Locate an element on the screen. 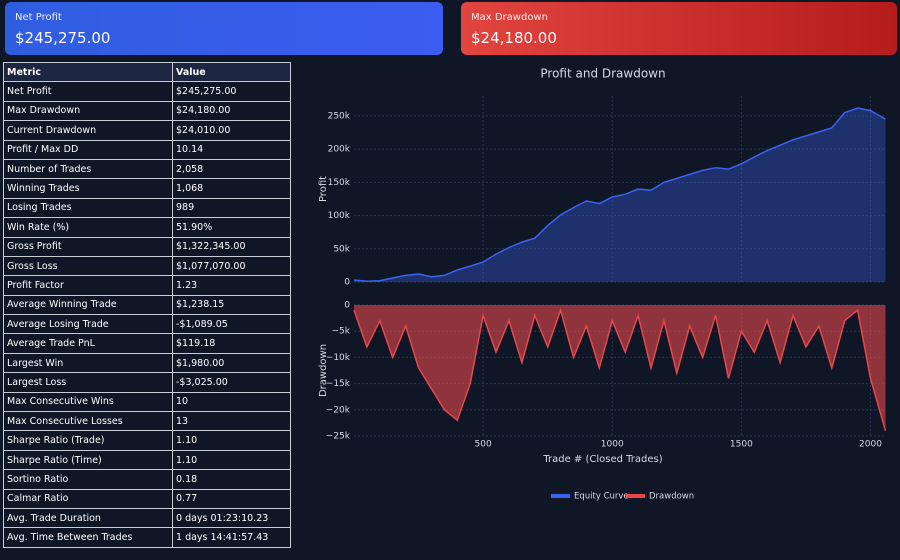 The image size is (900, 560). table-row: Average Trade PnL $119.18 is located at coordinates (147, 343).